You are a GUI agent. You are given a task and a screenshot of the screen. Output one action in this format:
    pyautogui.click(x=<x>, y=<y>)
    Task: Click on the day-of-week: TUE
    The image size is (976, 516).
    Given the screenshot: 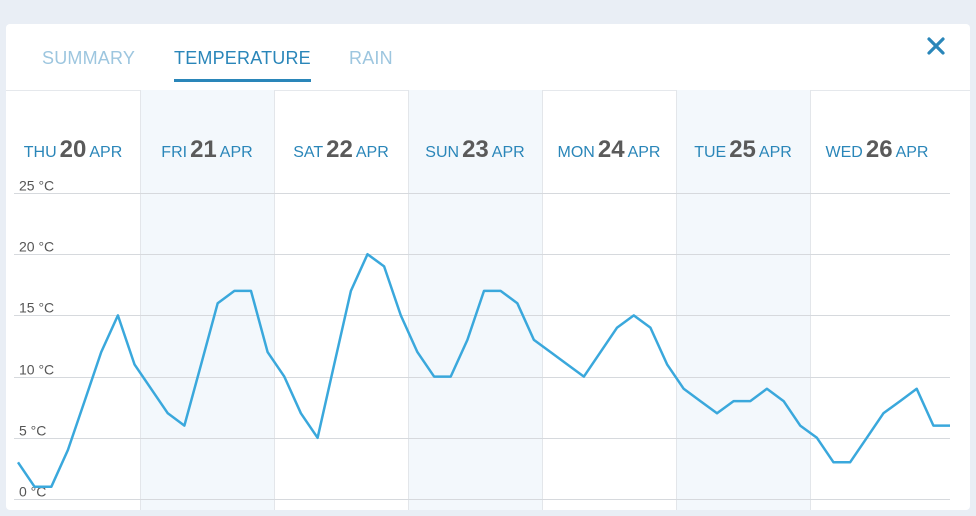 What is the action you would take?
    pyautogui.click(x=710, y=152)
    